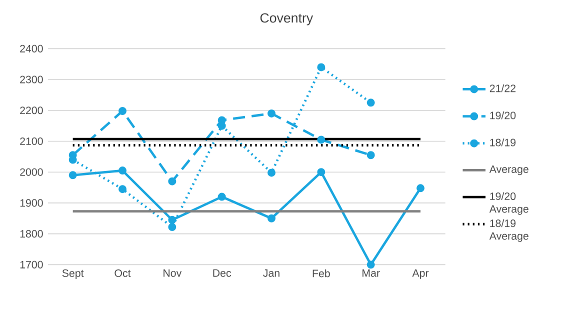  What do you see at coordinates (31, 110) in the screenshot?
I see `y-tick-label: 2200` at bounding box center [31, 110].